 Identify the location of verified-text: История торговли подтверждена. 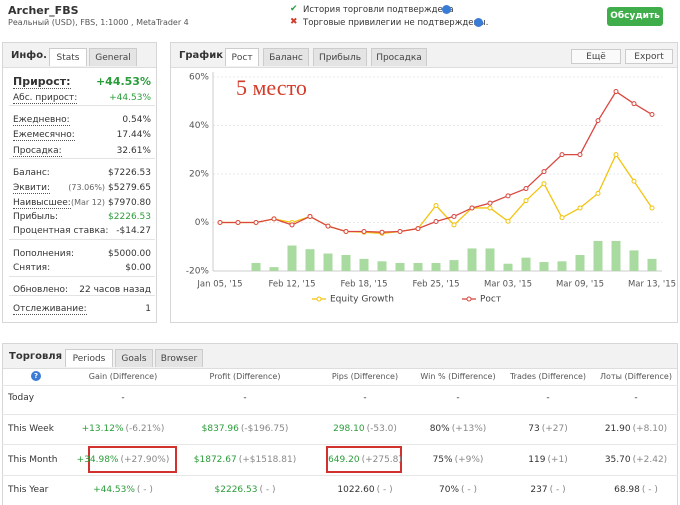
(378, 10).